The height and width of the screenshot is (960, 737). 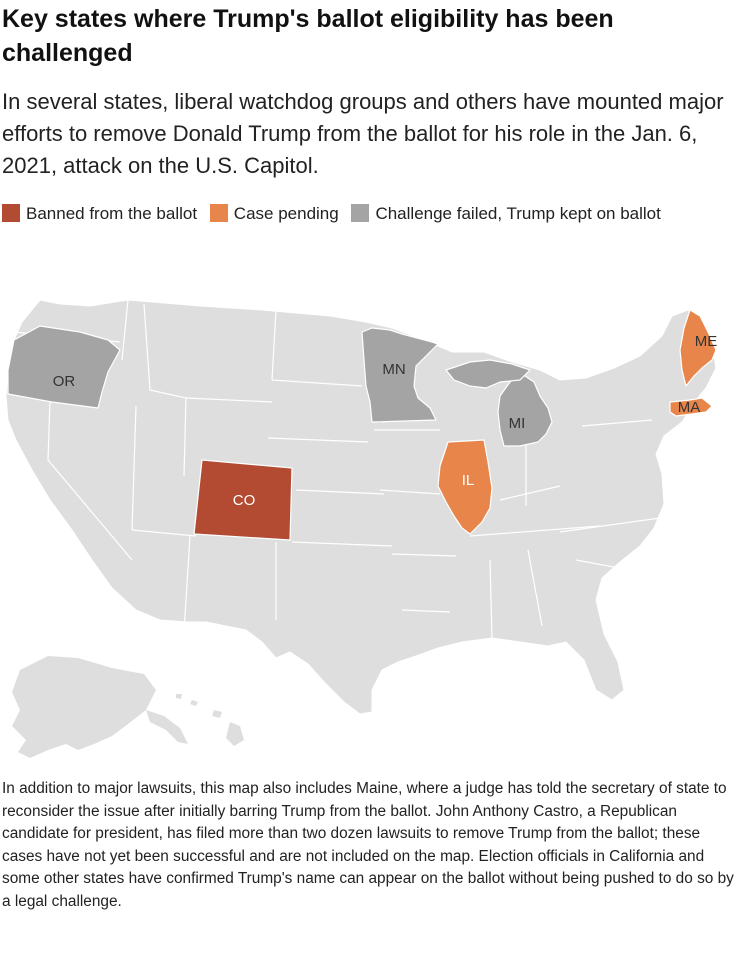 I want to click on state-ma, so click(x=691, y=407).